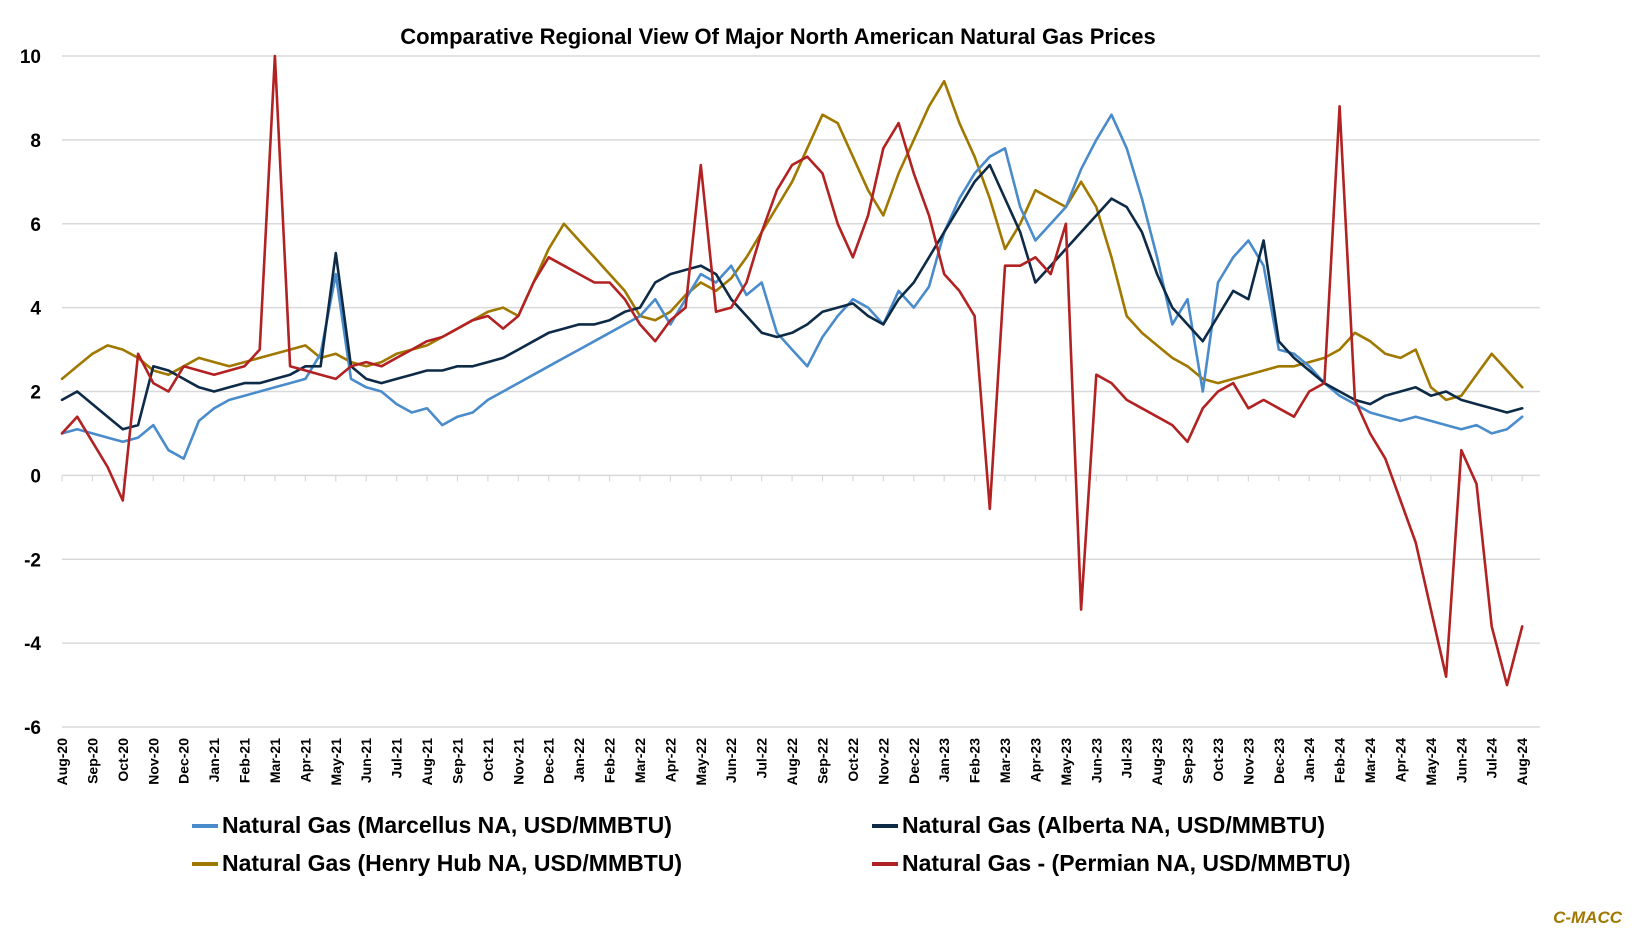 This screenshot has height=948, width=1648. Describe the element at coordinates (153, 761) in the screenshot. I see `x-tick-label: Nov-20` at that location.